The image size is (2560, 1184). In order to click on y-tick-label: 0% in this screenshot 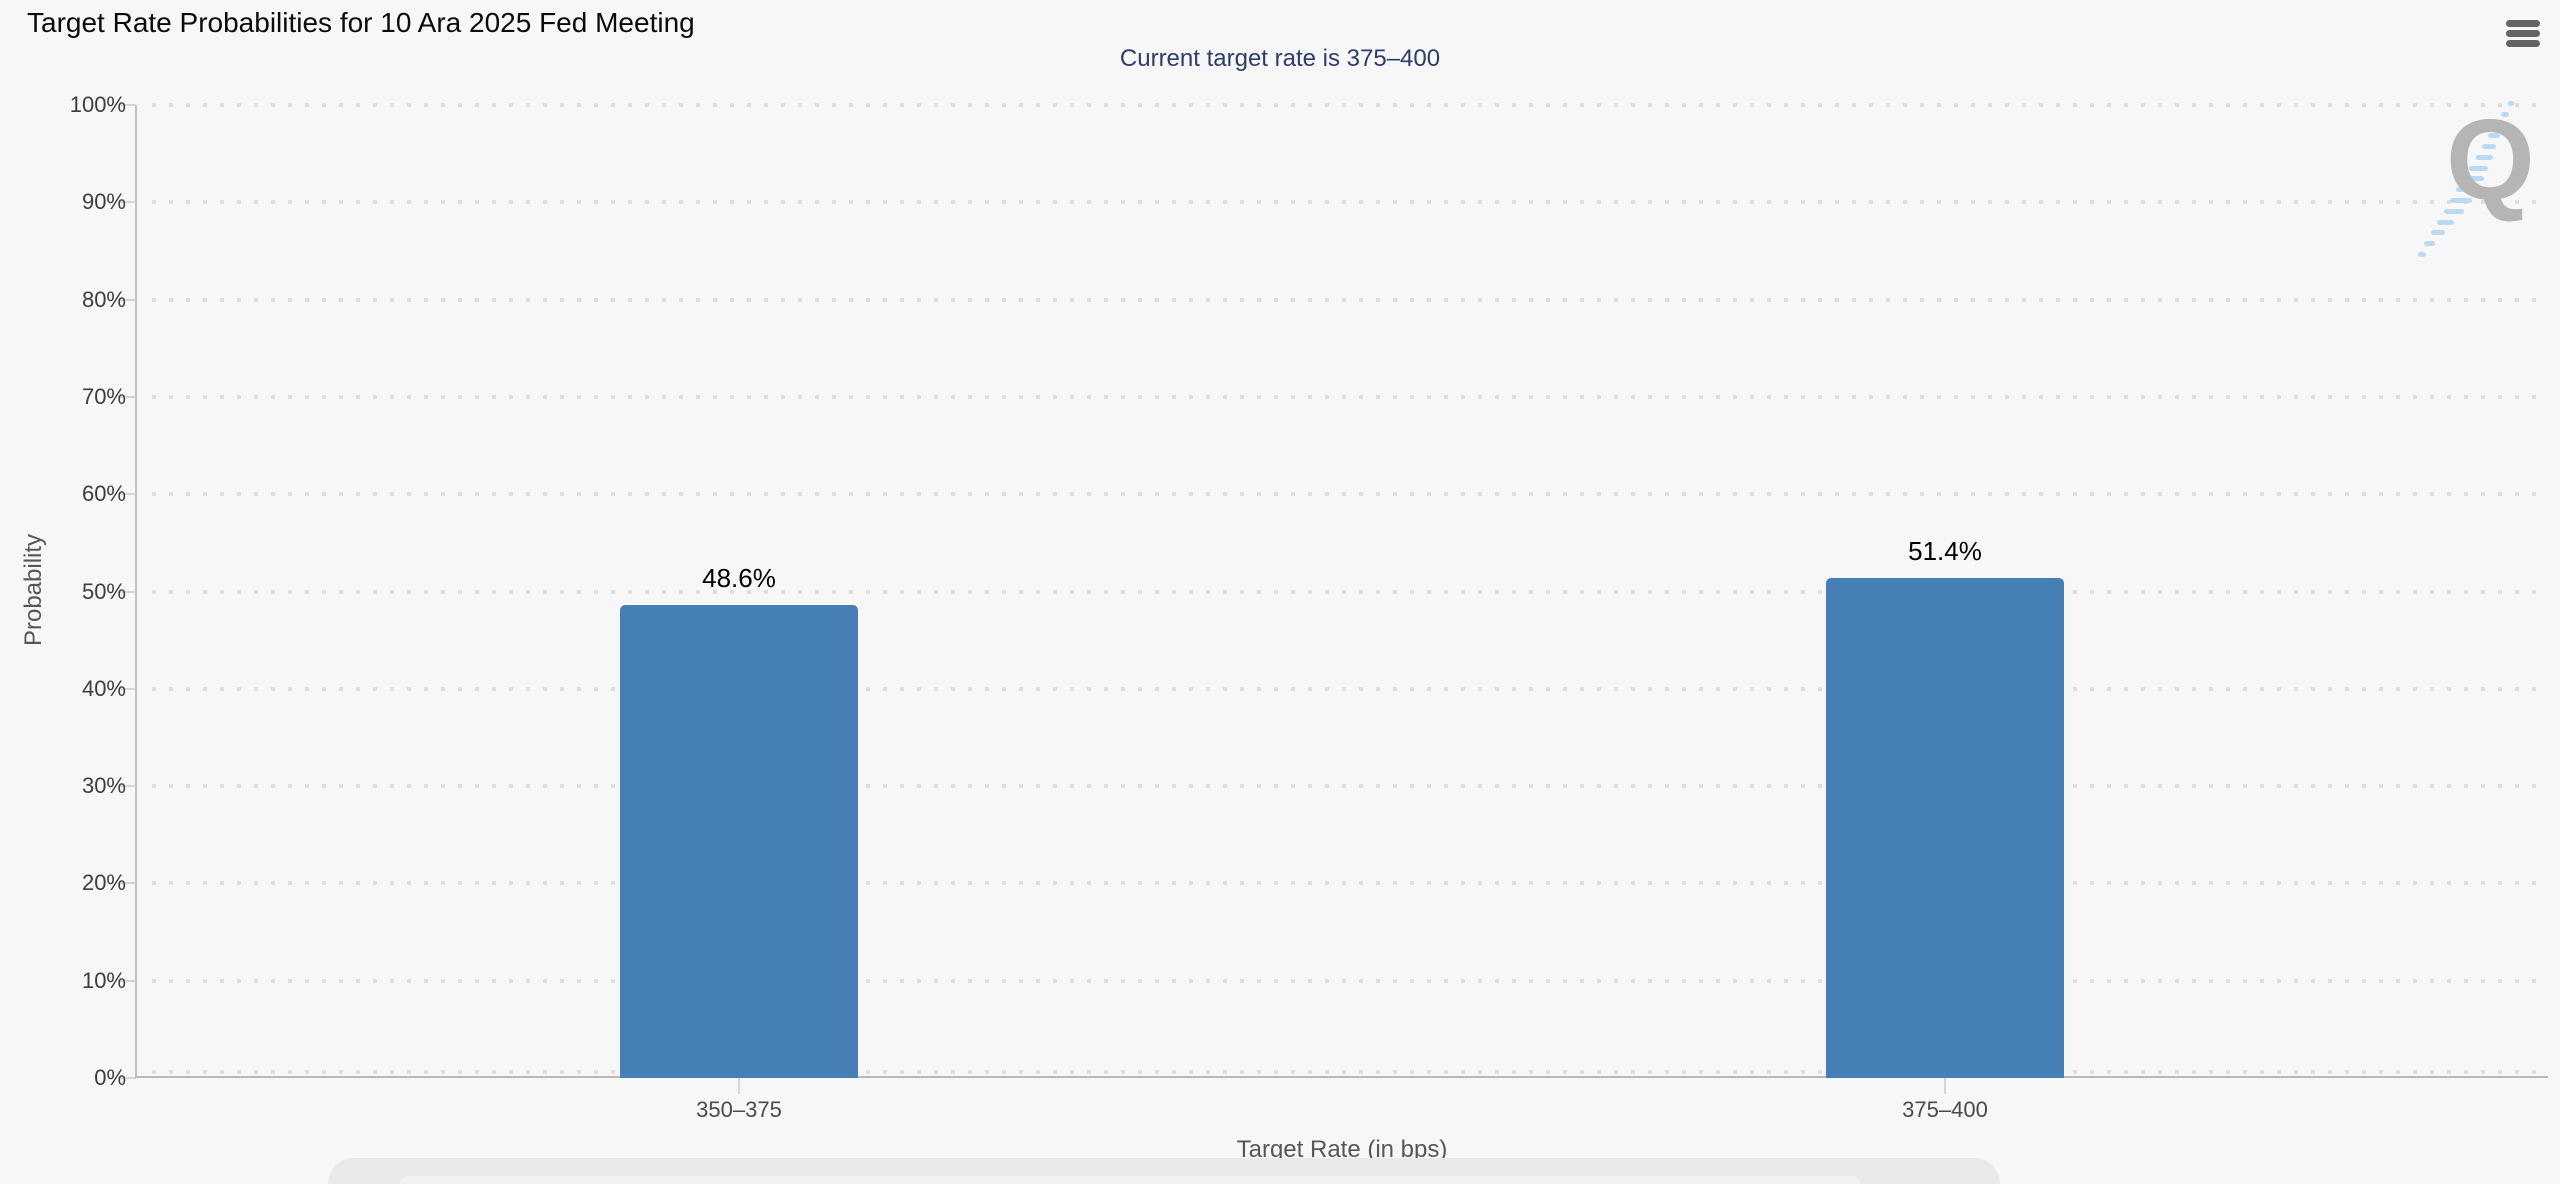, I will do `click(110, 1077)`.